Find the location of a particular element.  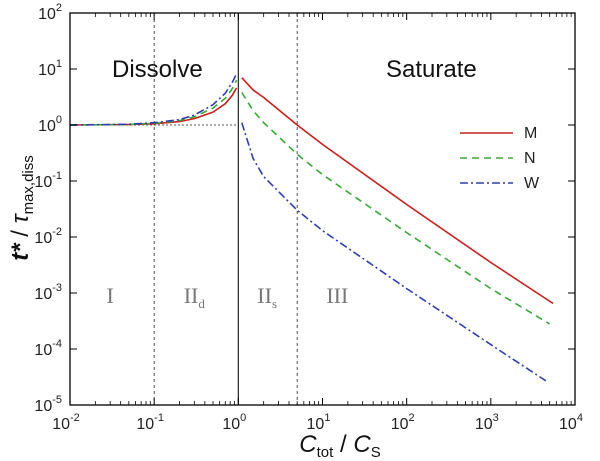

x-axis-title-sep: / is located at coordinates (343, 444).